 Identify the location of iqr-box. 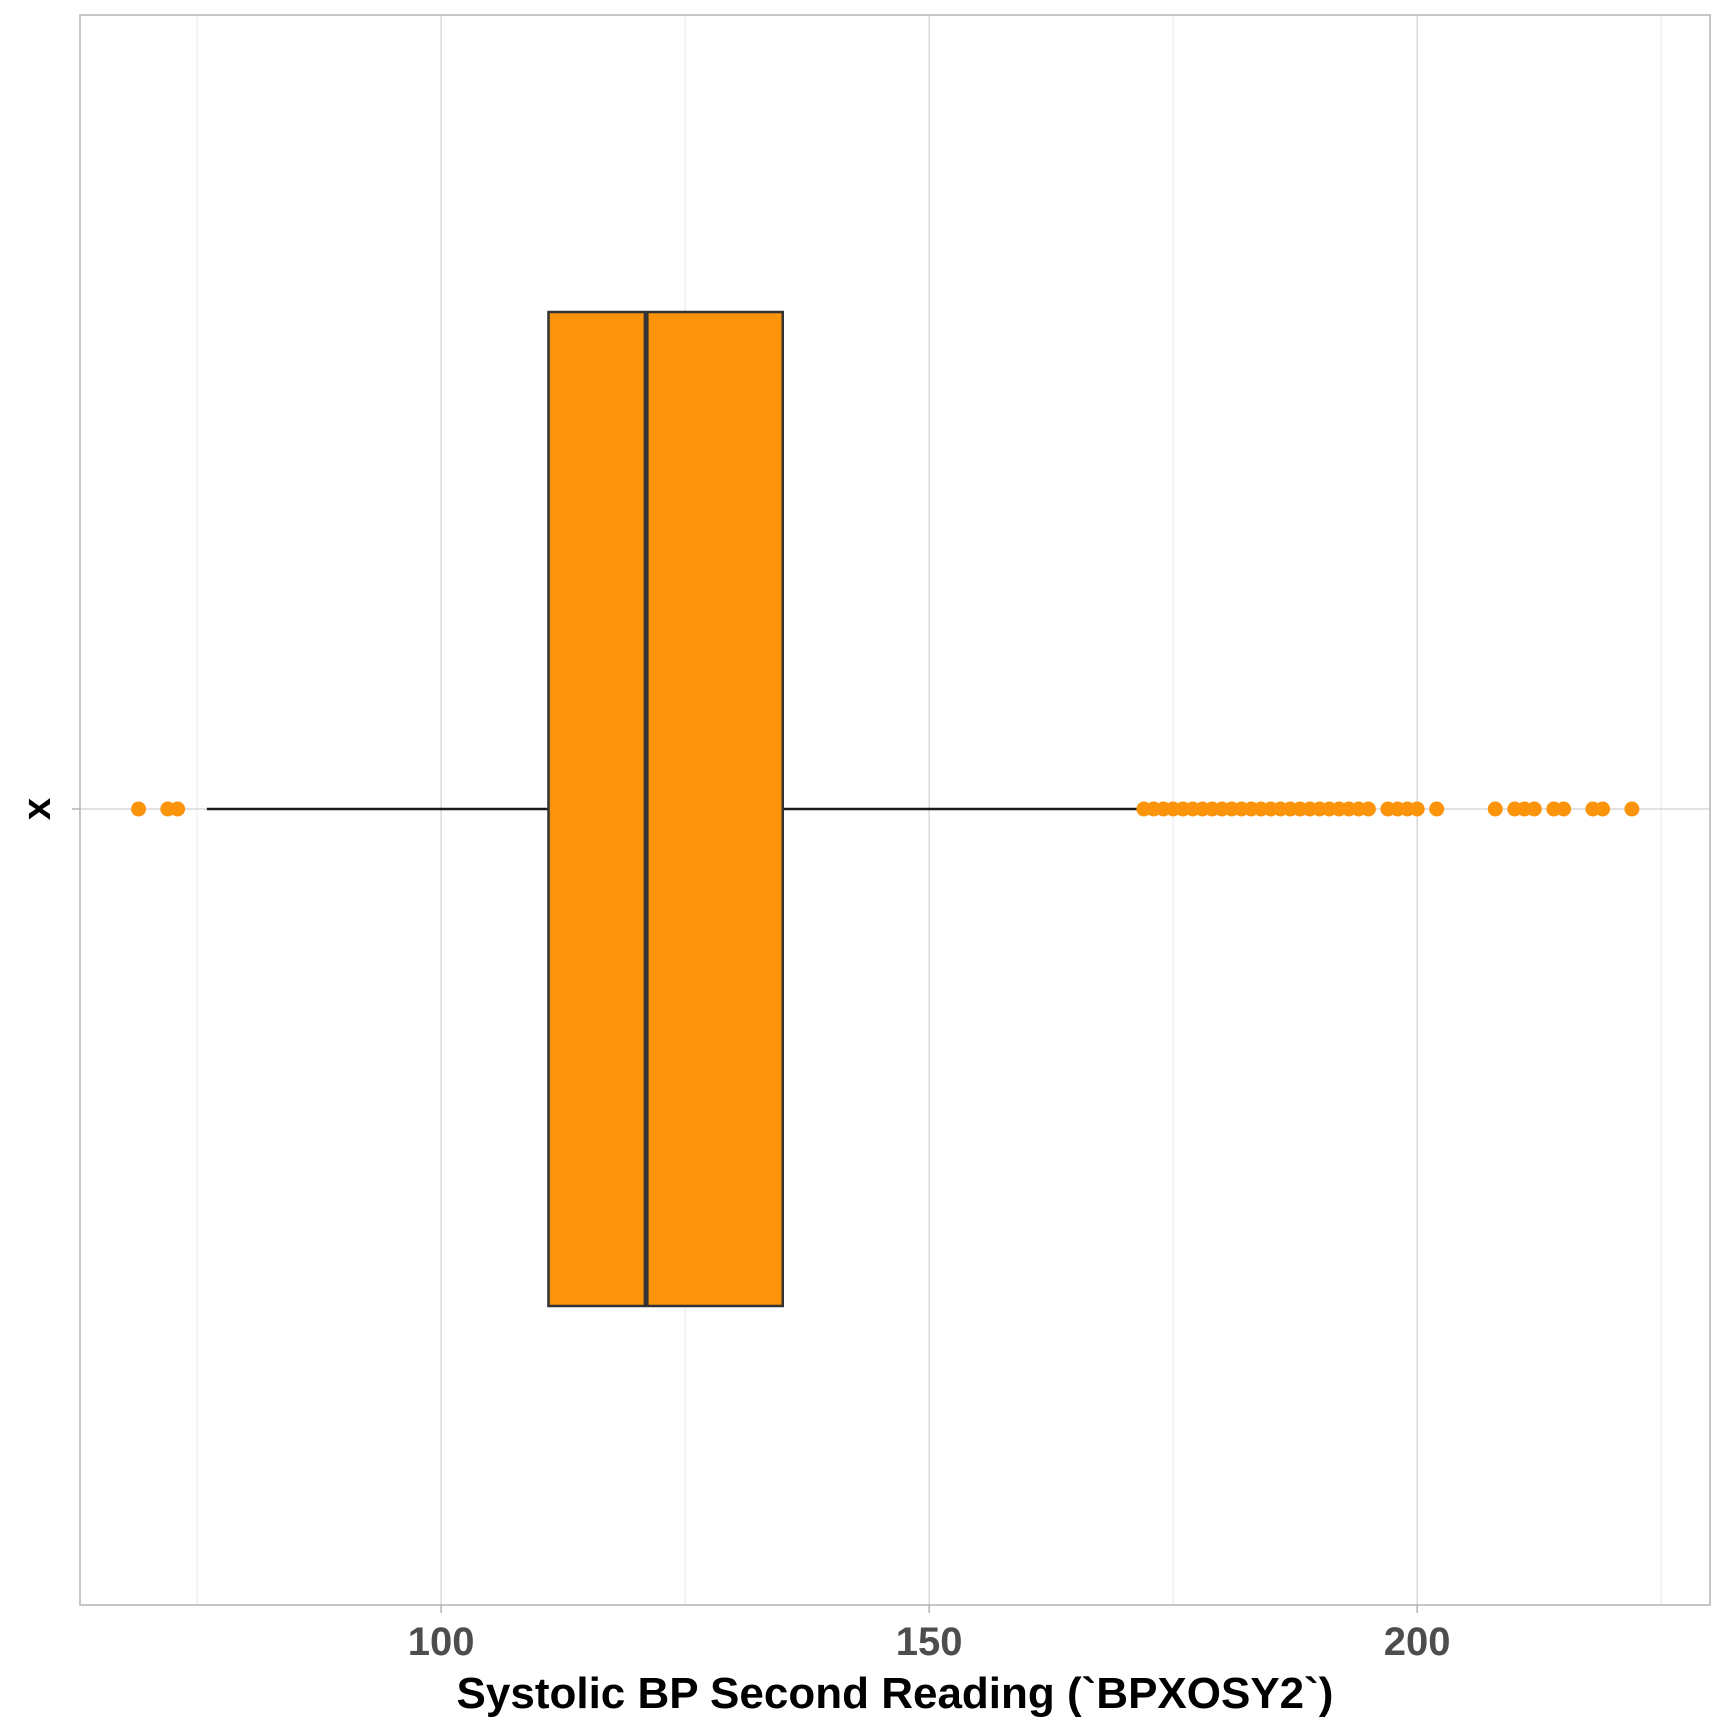
(666, 809).